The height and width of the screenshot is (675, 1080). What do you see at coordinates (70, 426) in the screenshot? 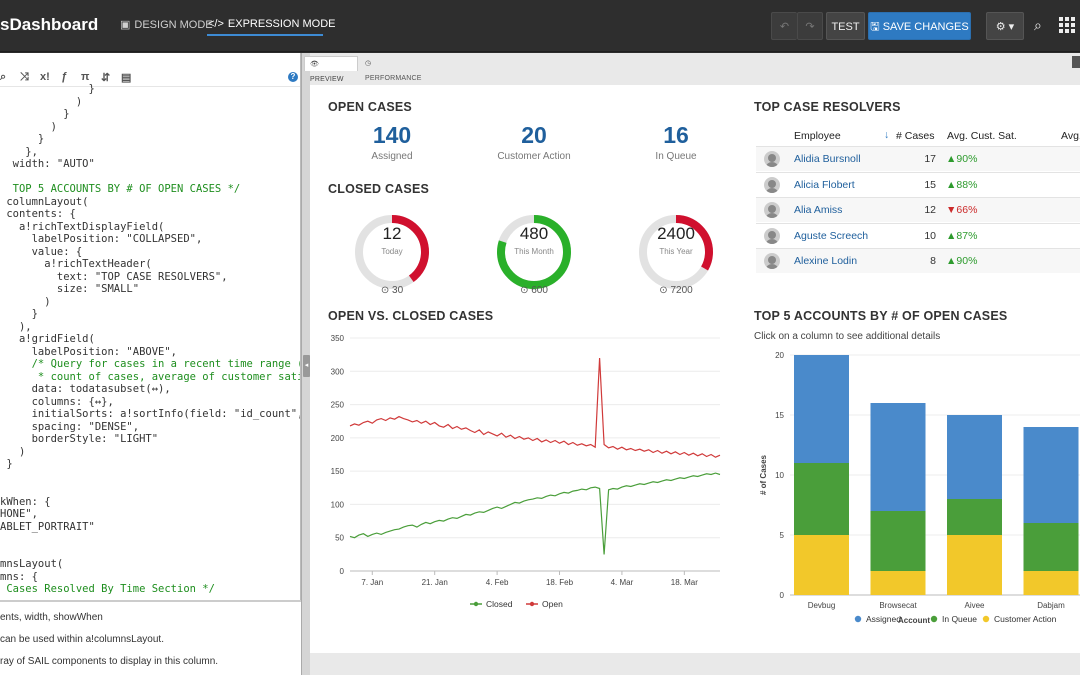
I see `code-line: spacing: "DENSE",` at bounding box center [70, 426].